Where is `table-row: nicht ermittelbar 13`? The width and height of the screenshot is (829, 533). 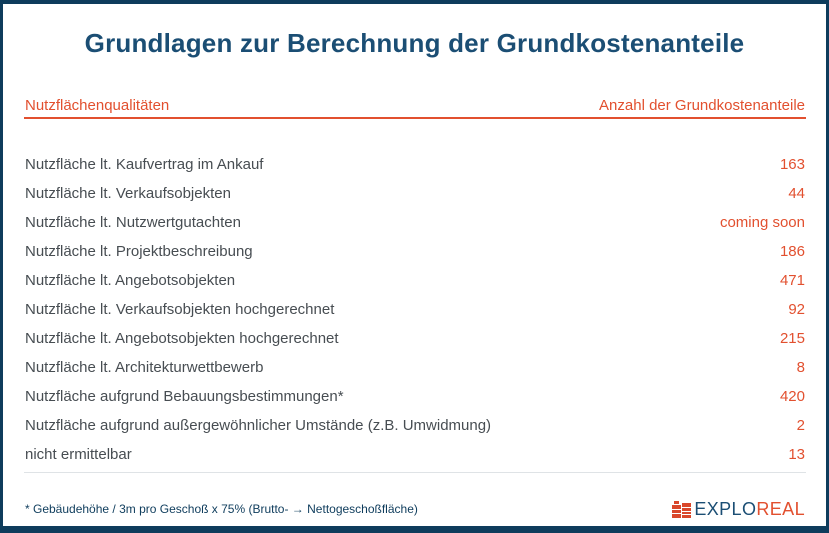 table-row: nicht ermittelbar 13 is located at coordinates (415, 454).